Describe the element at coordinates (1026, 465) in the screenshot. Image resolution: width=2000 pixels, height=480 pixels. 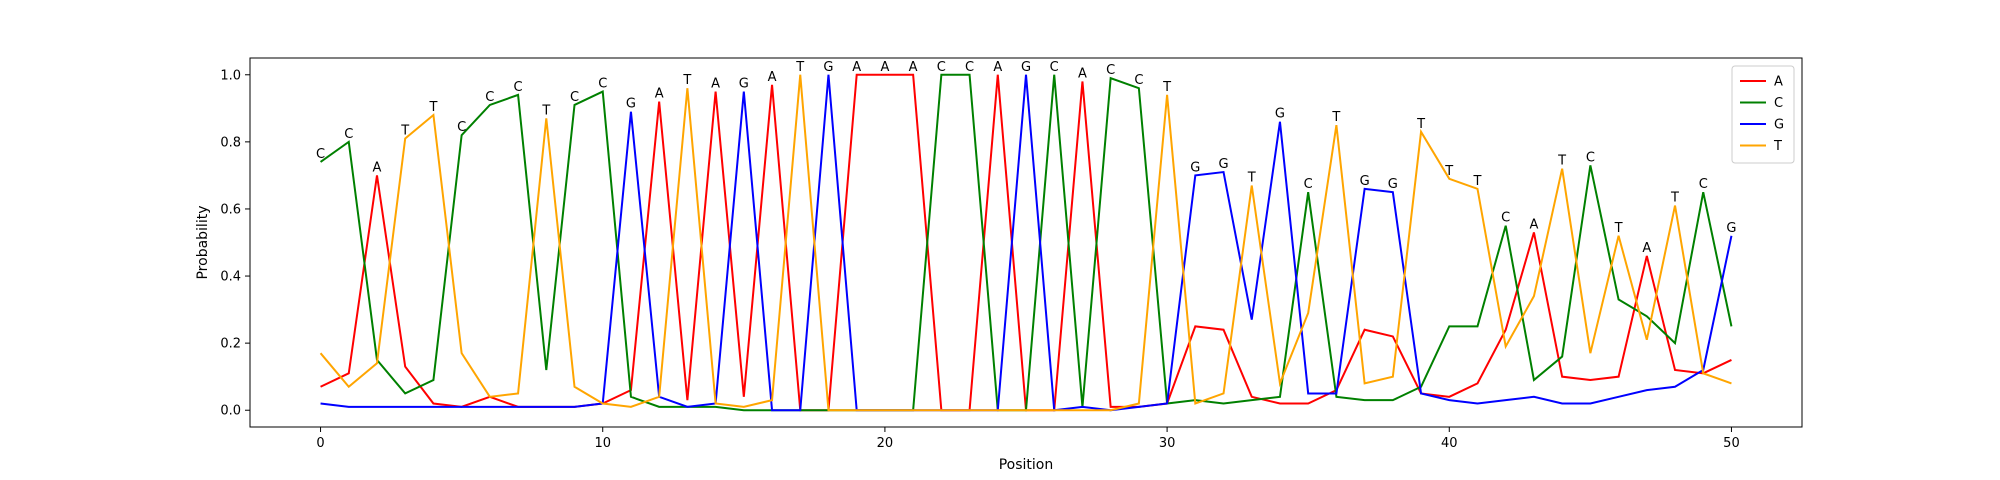
I see `x-axis-label: Position` at that location.